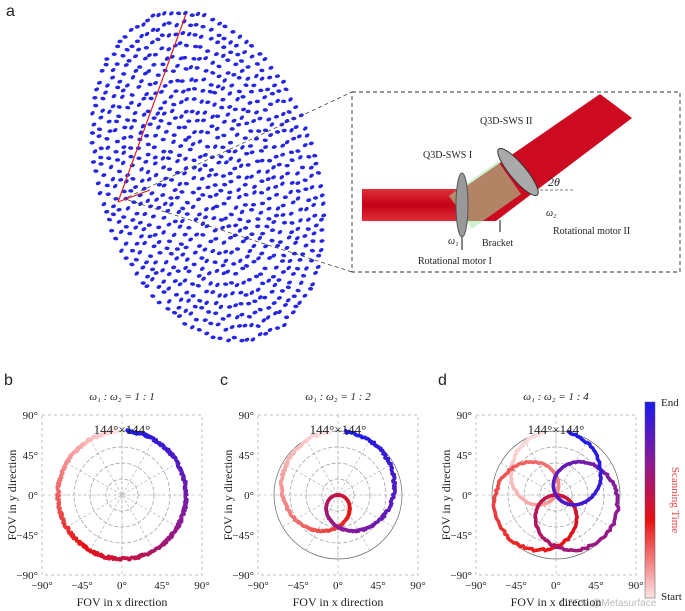 This screenshot has width=685, height=611. What do you see at coordinates (670, 403) in the screenshot?
I see `colorbar-end: End` at bounding box center [670, 403].